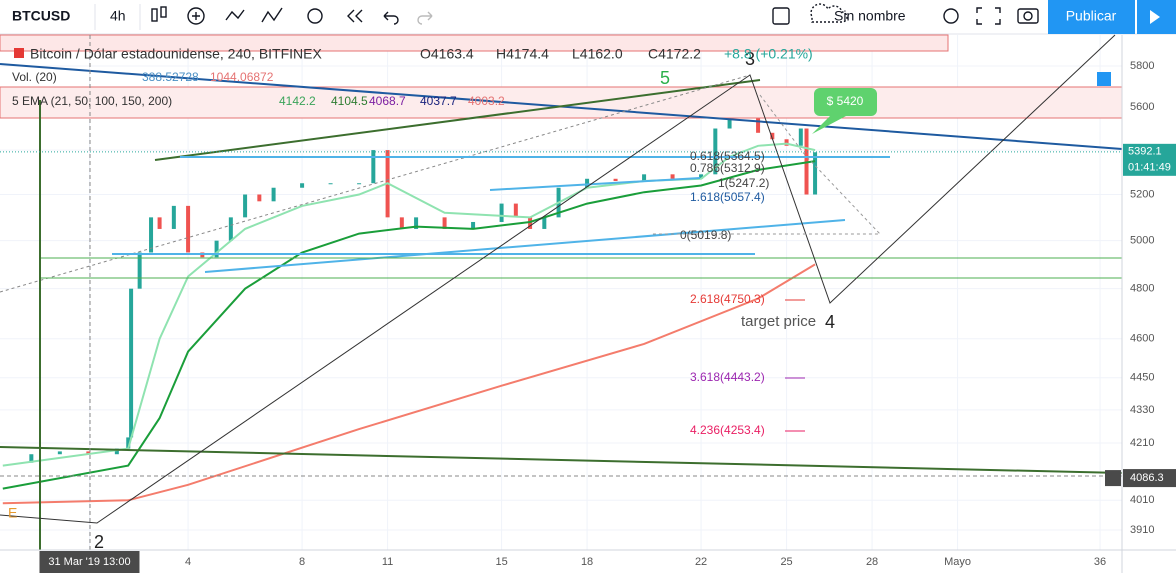  Describe the element at coordinates (387, 101) in the screenshot. I see `ema-value: 4068.7` at that location.